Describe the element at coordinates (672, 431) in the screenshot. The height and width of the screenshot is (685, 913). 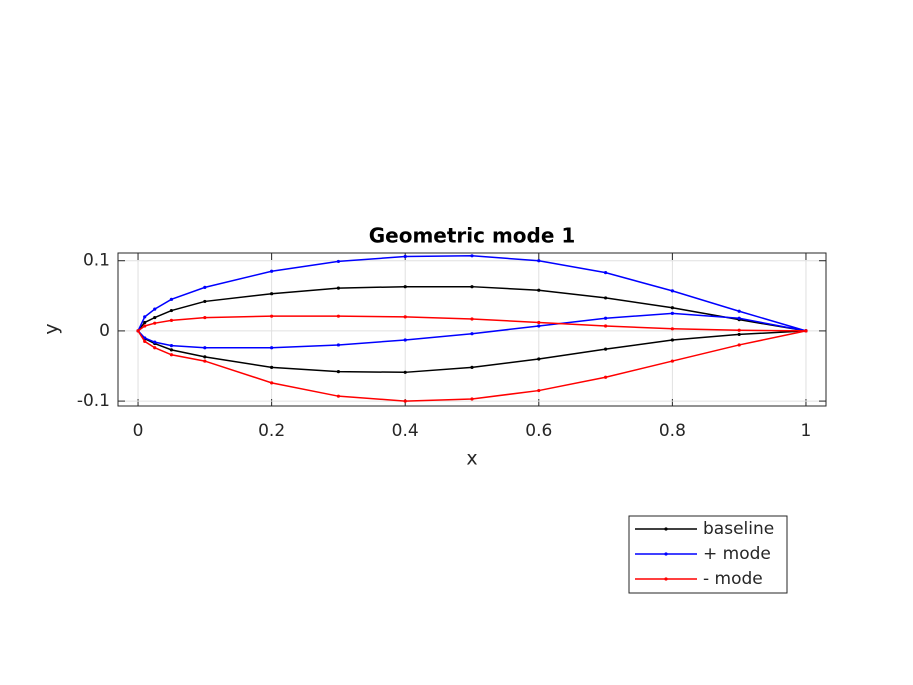
I see `x-tick-label: 0.8` at that location.